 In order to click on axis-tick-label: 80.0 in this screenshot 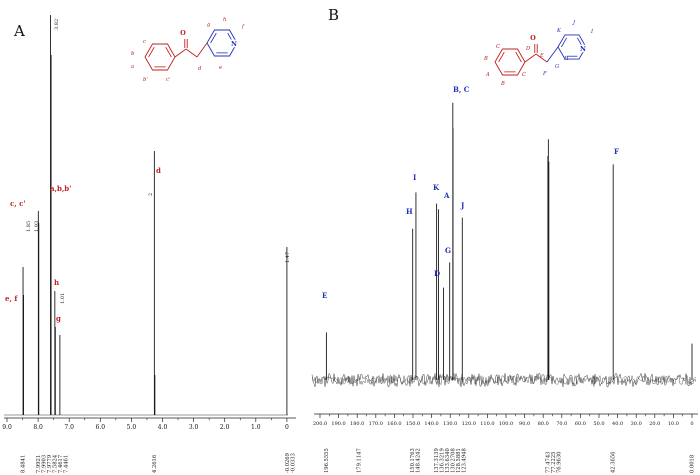, I will do `click(543, 424)`.